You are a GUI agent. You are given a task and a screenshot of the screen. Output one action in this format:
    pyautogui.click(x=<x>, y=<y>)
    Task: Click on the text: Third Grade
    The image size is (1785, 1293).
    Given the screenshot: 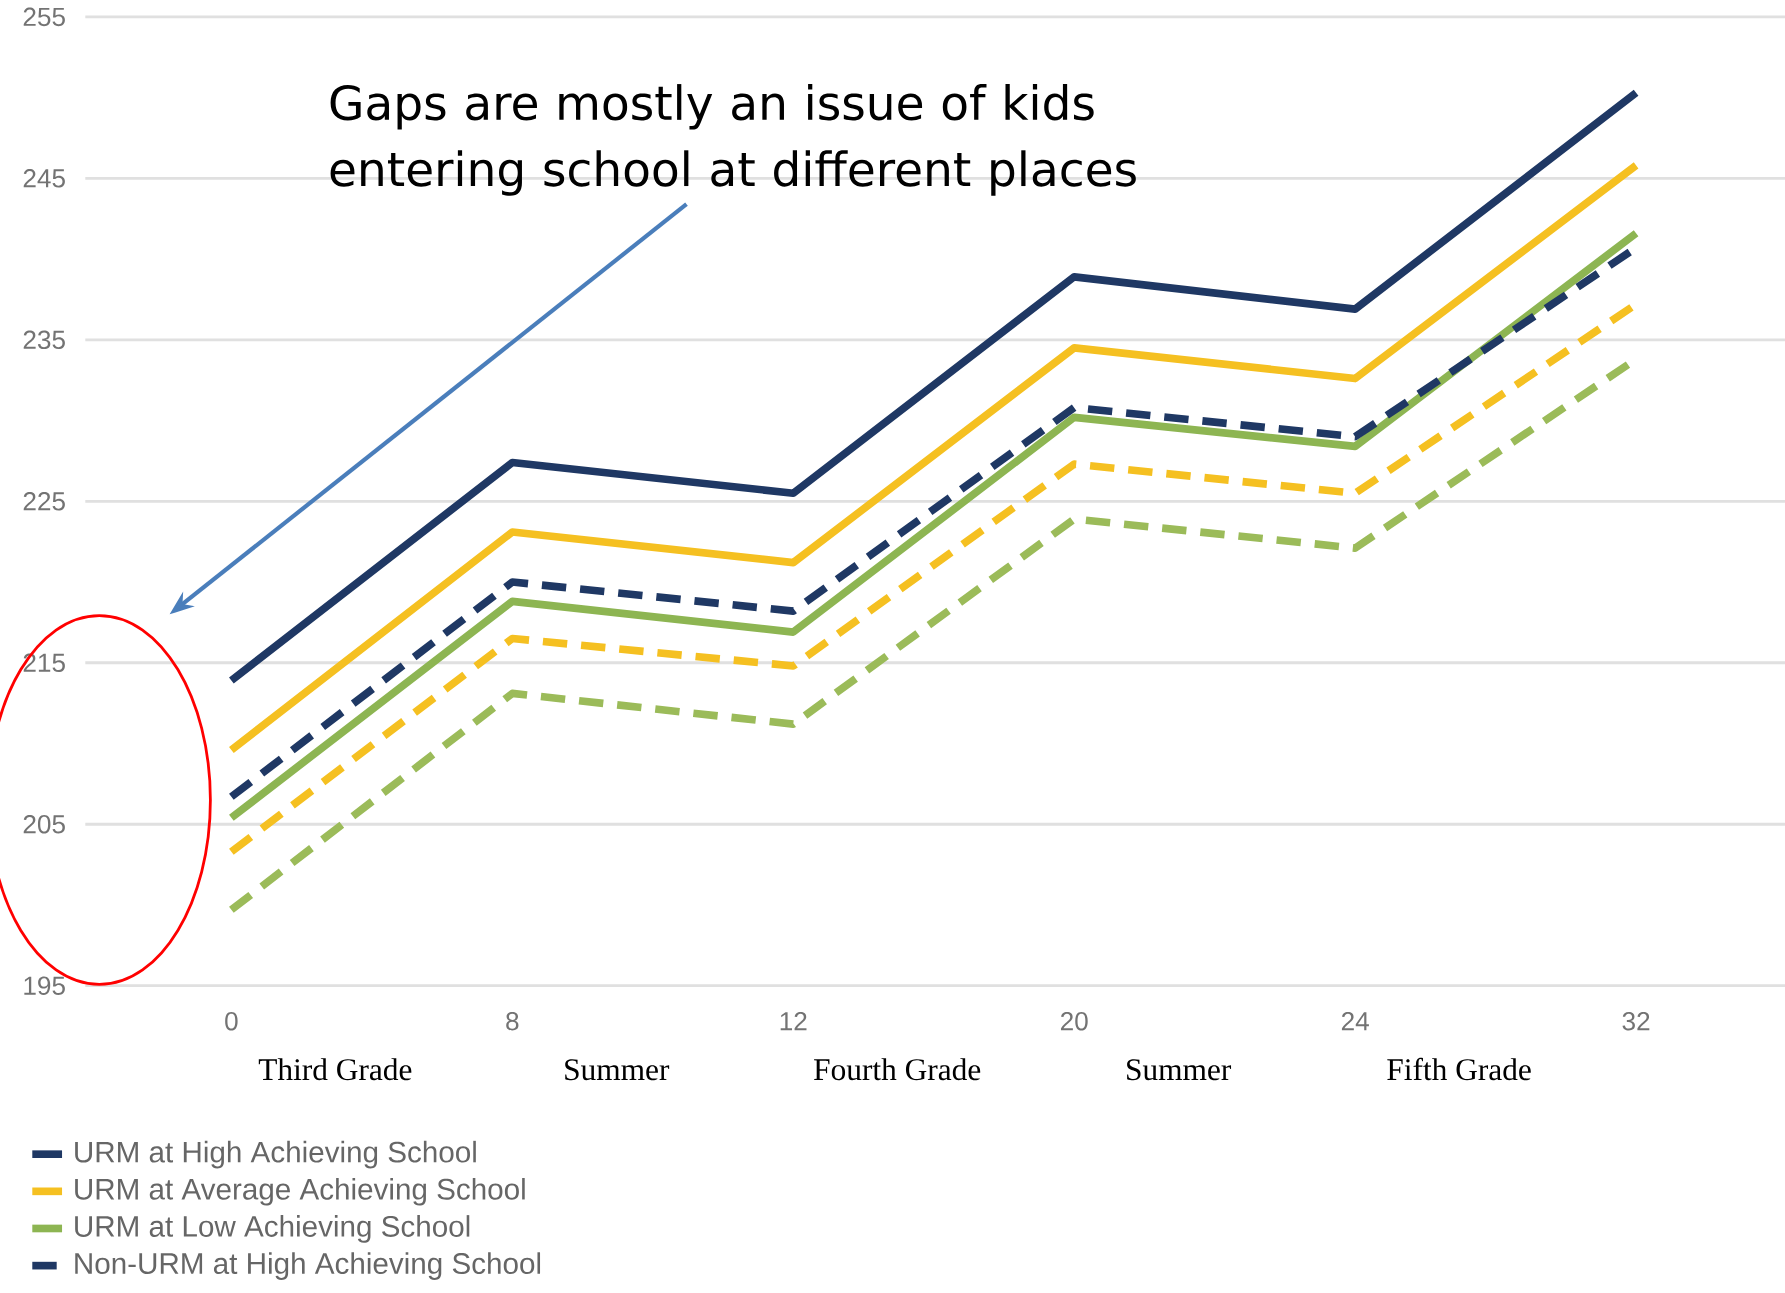 What is the action you would take?
    pyautogui.click(x=335, y=1069)
    